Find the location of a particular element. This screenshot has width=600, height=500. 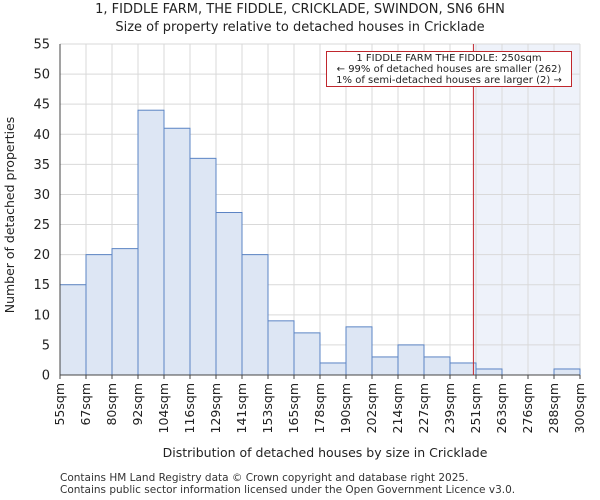

x-tick-label: 288sqm is located at coordinates (553, 408).